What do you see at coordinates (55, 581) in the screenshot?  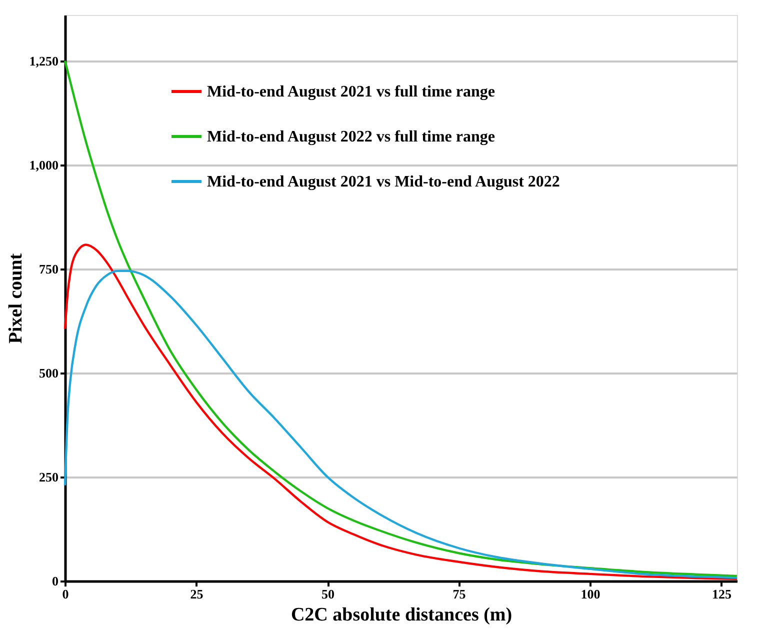 I see `y-tick-label: 0` at bounding box center [55, 581].